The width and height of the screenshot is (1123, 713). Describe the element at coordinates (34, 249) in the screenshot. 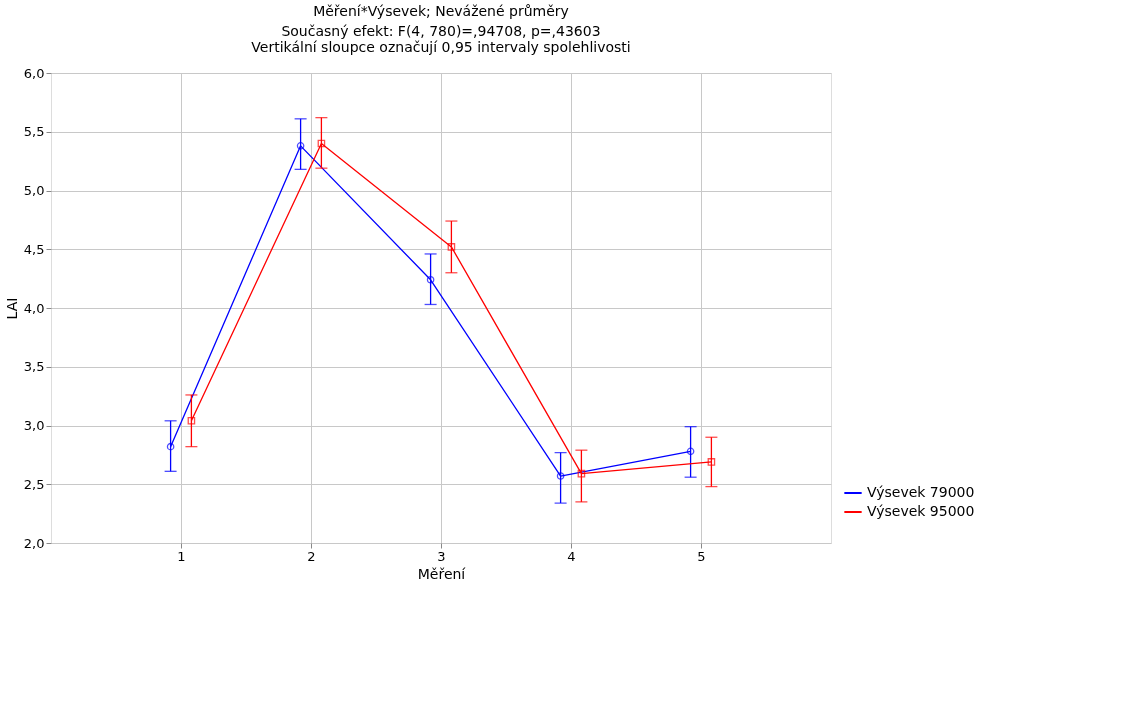

I see `y-tick-label: 4,5` at that location.